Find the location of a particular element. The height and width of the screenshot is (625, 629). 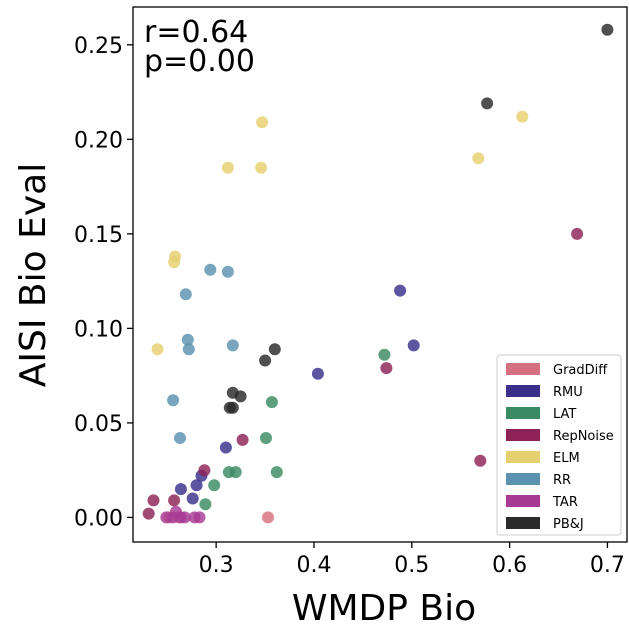

legend-label-graddiff: GradDiff is located at coordinates (580, 370).